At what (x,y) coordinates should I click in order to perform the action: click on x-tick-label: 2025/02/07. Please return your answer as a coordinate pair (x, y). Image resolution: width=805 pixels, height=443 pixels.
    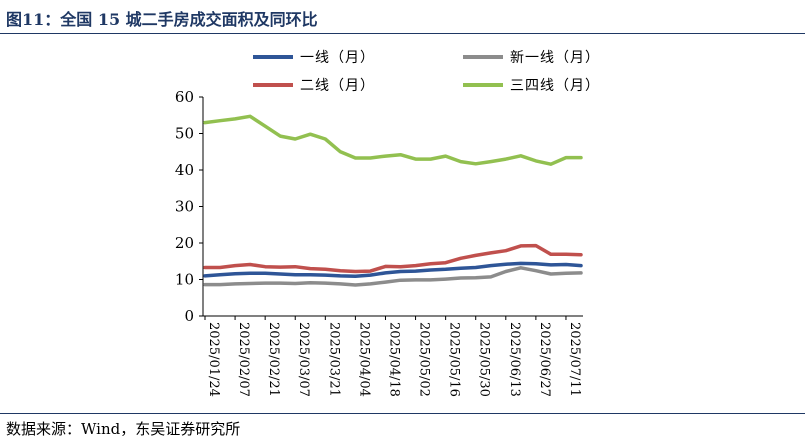
    Looking at the image, I should click on (243, 359).